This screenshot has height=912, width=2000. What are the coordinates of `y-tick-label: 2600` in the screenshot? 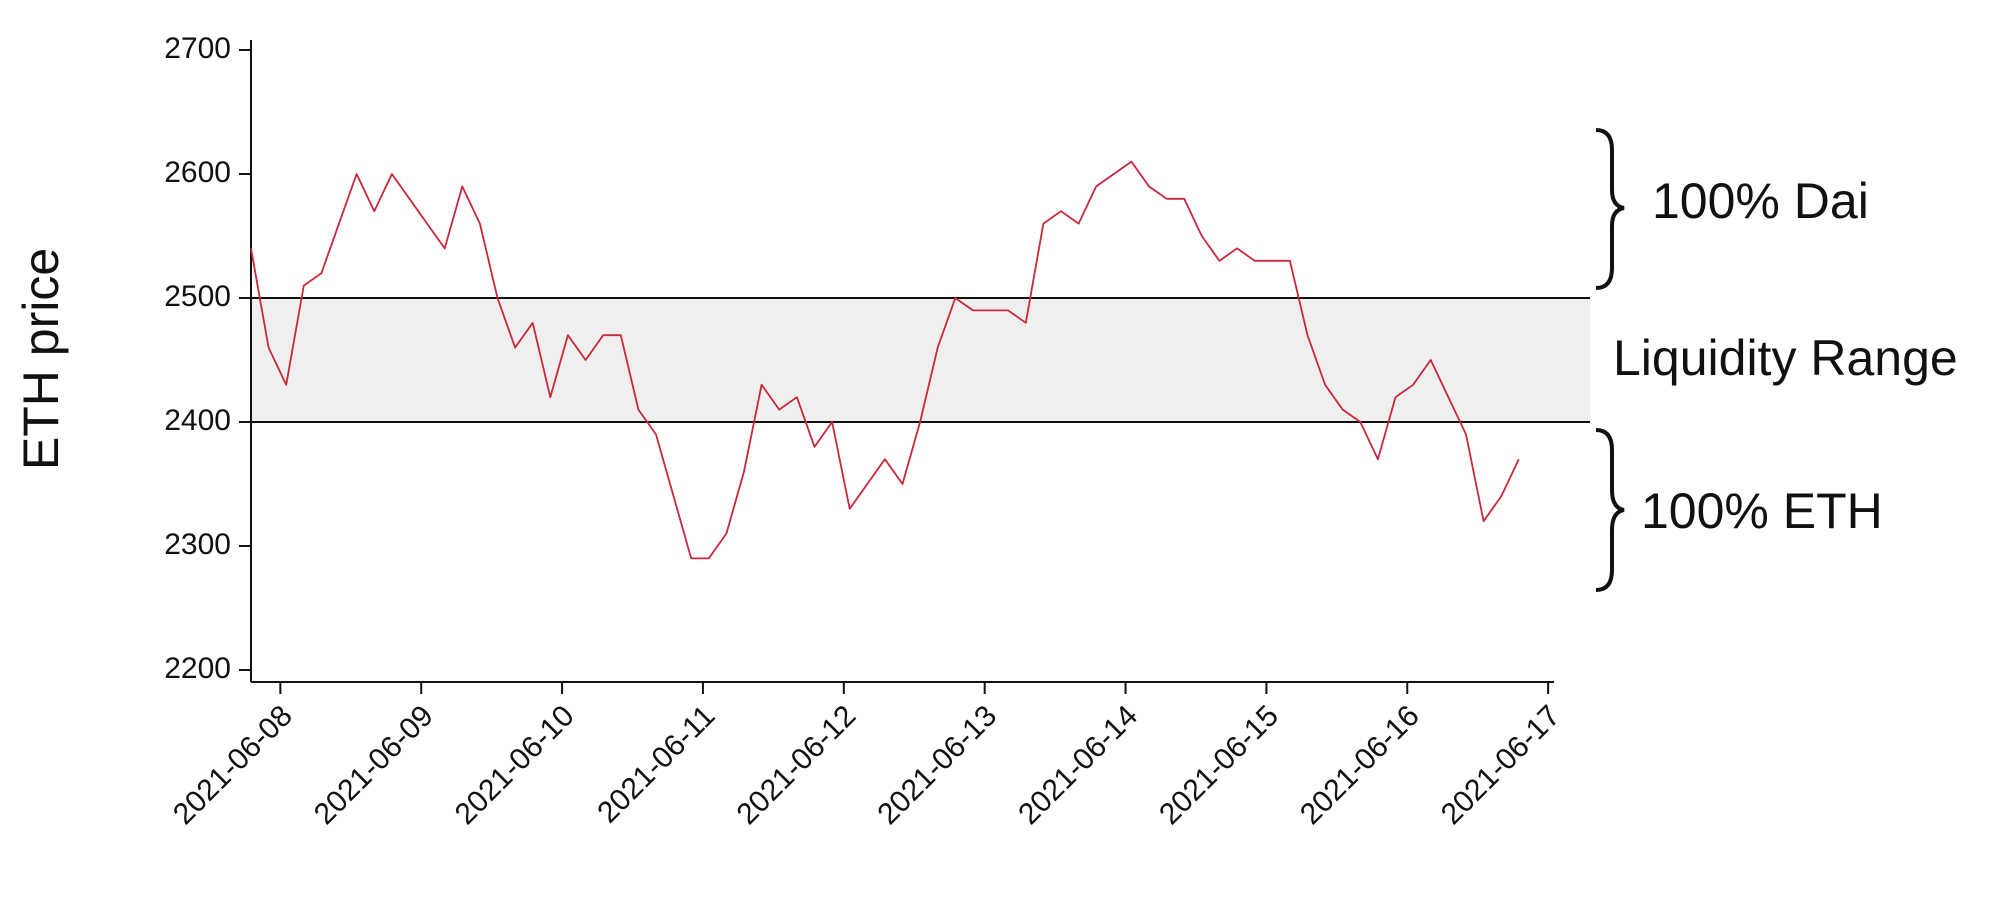 It's located at (197, 172).